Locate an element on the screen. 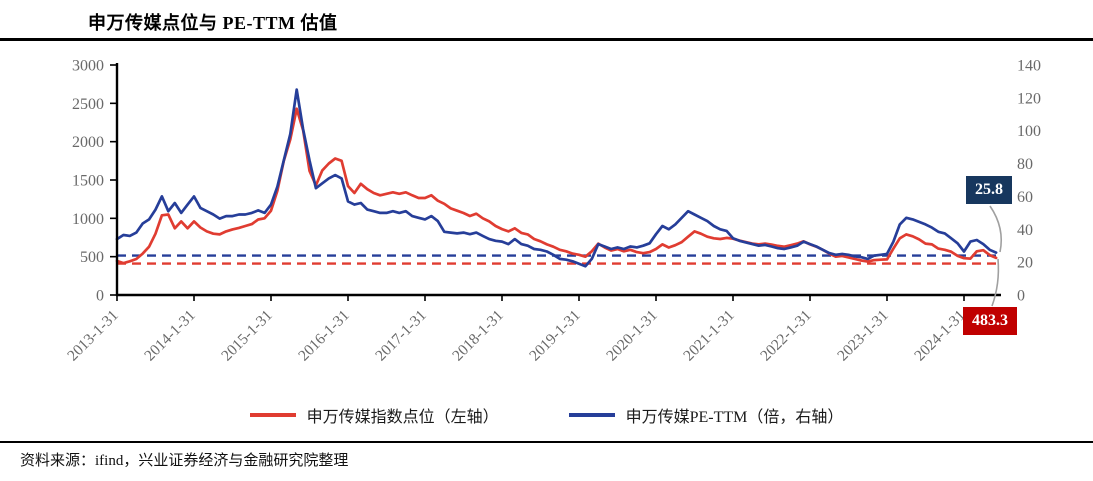 The width and height of the screenshot is (1093, 481). x-axis-tick-label: 2014-1-31 is located at coordinates (170, 336).